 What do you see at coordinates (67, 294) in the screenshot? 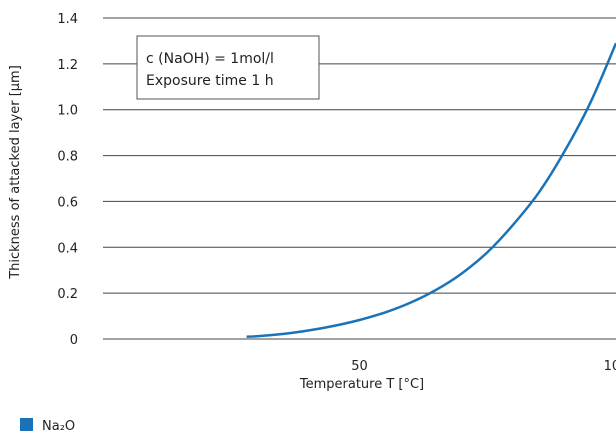
I see `y-tick-label: 0.2` at bounding box center [67, 294].